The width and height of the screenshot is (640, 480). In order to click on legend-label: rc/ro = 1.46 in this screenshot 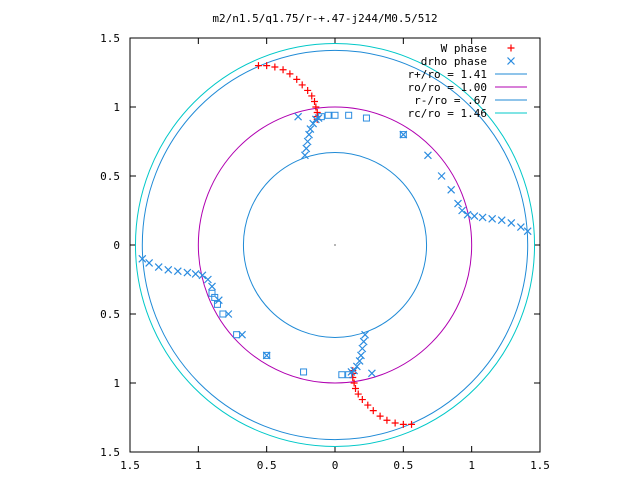, I will do `click(447, 113)`.